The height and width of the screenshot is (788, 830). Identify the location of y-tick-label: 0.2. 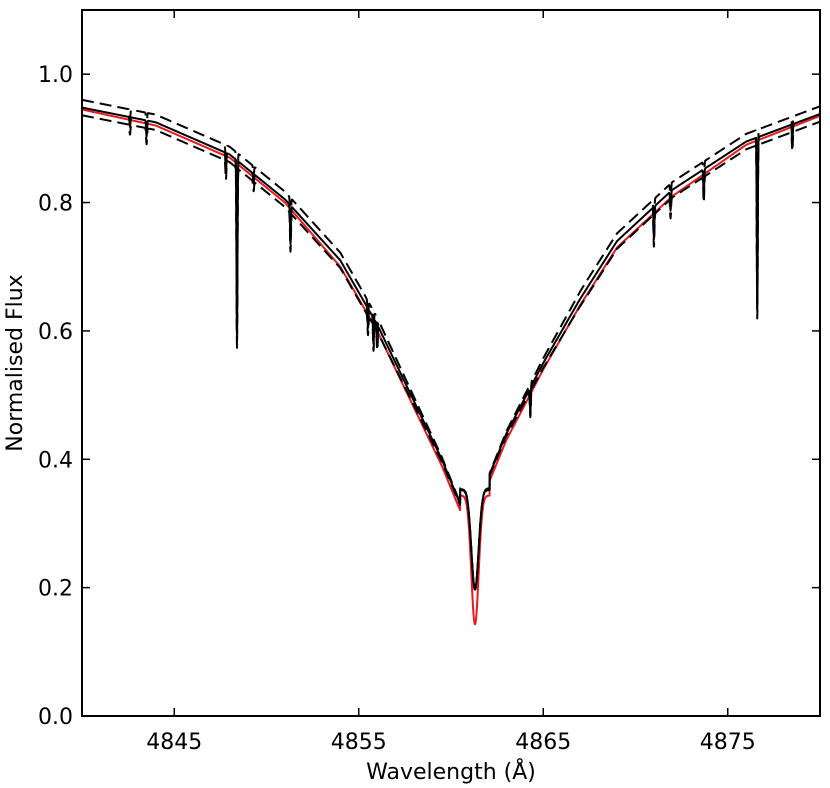
(55, 589).